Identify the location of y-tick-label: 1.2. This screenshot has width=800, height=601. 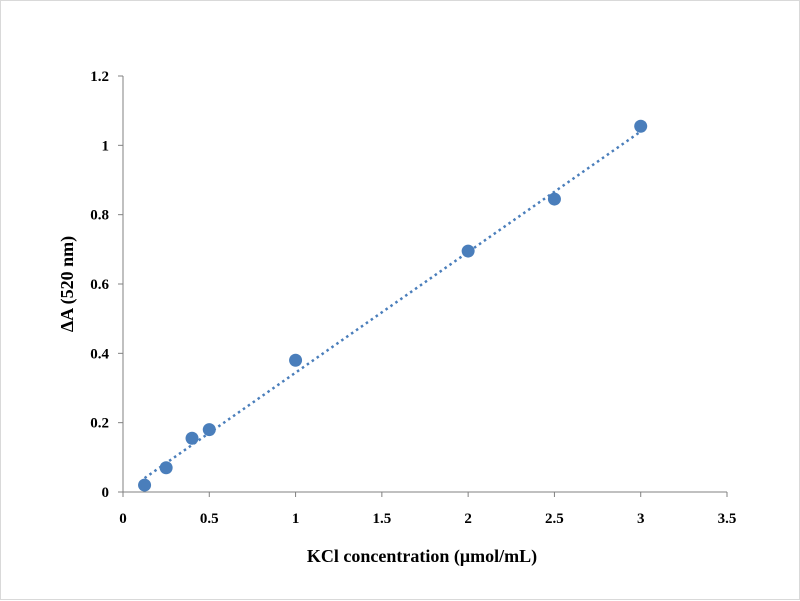
(99, 77).